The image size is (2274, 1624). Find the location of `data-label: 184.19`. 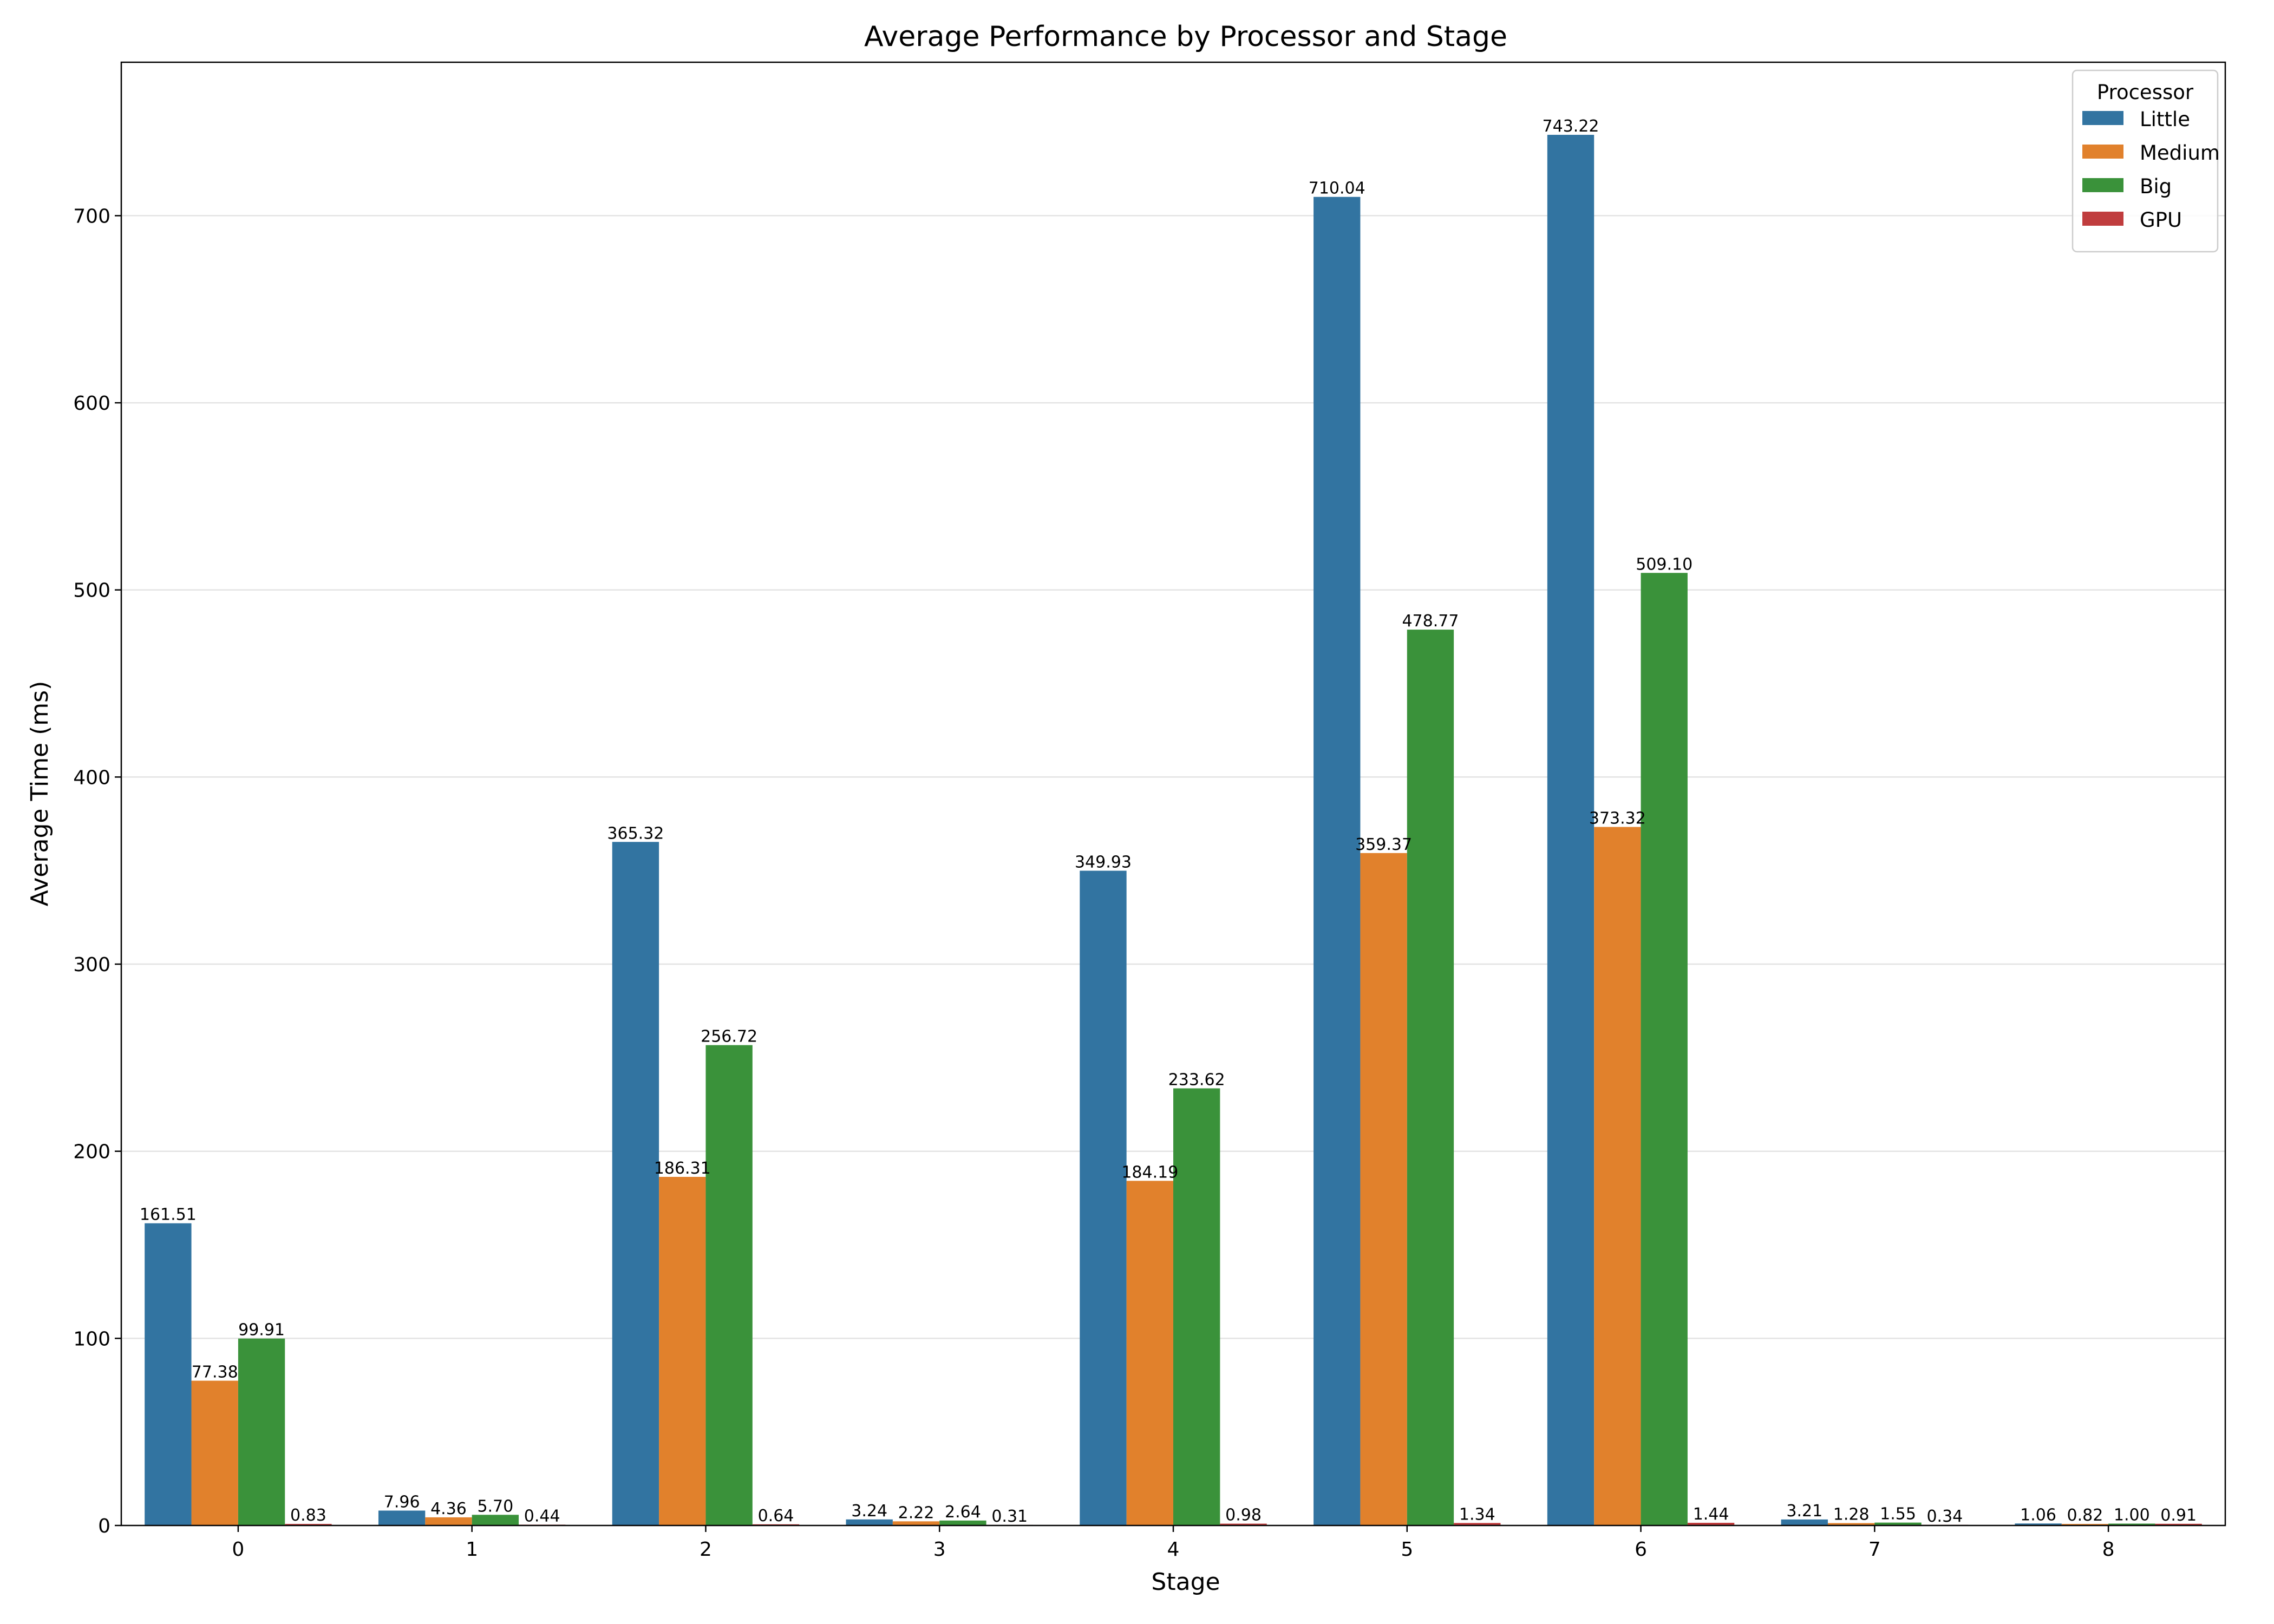

data-label: 184.19 is located at coordinates (1150, 1172).